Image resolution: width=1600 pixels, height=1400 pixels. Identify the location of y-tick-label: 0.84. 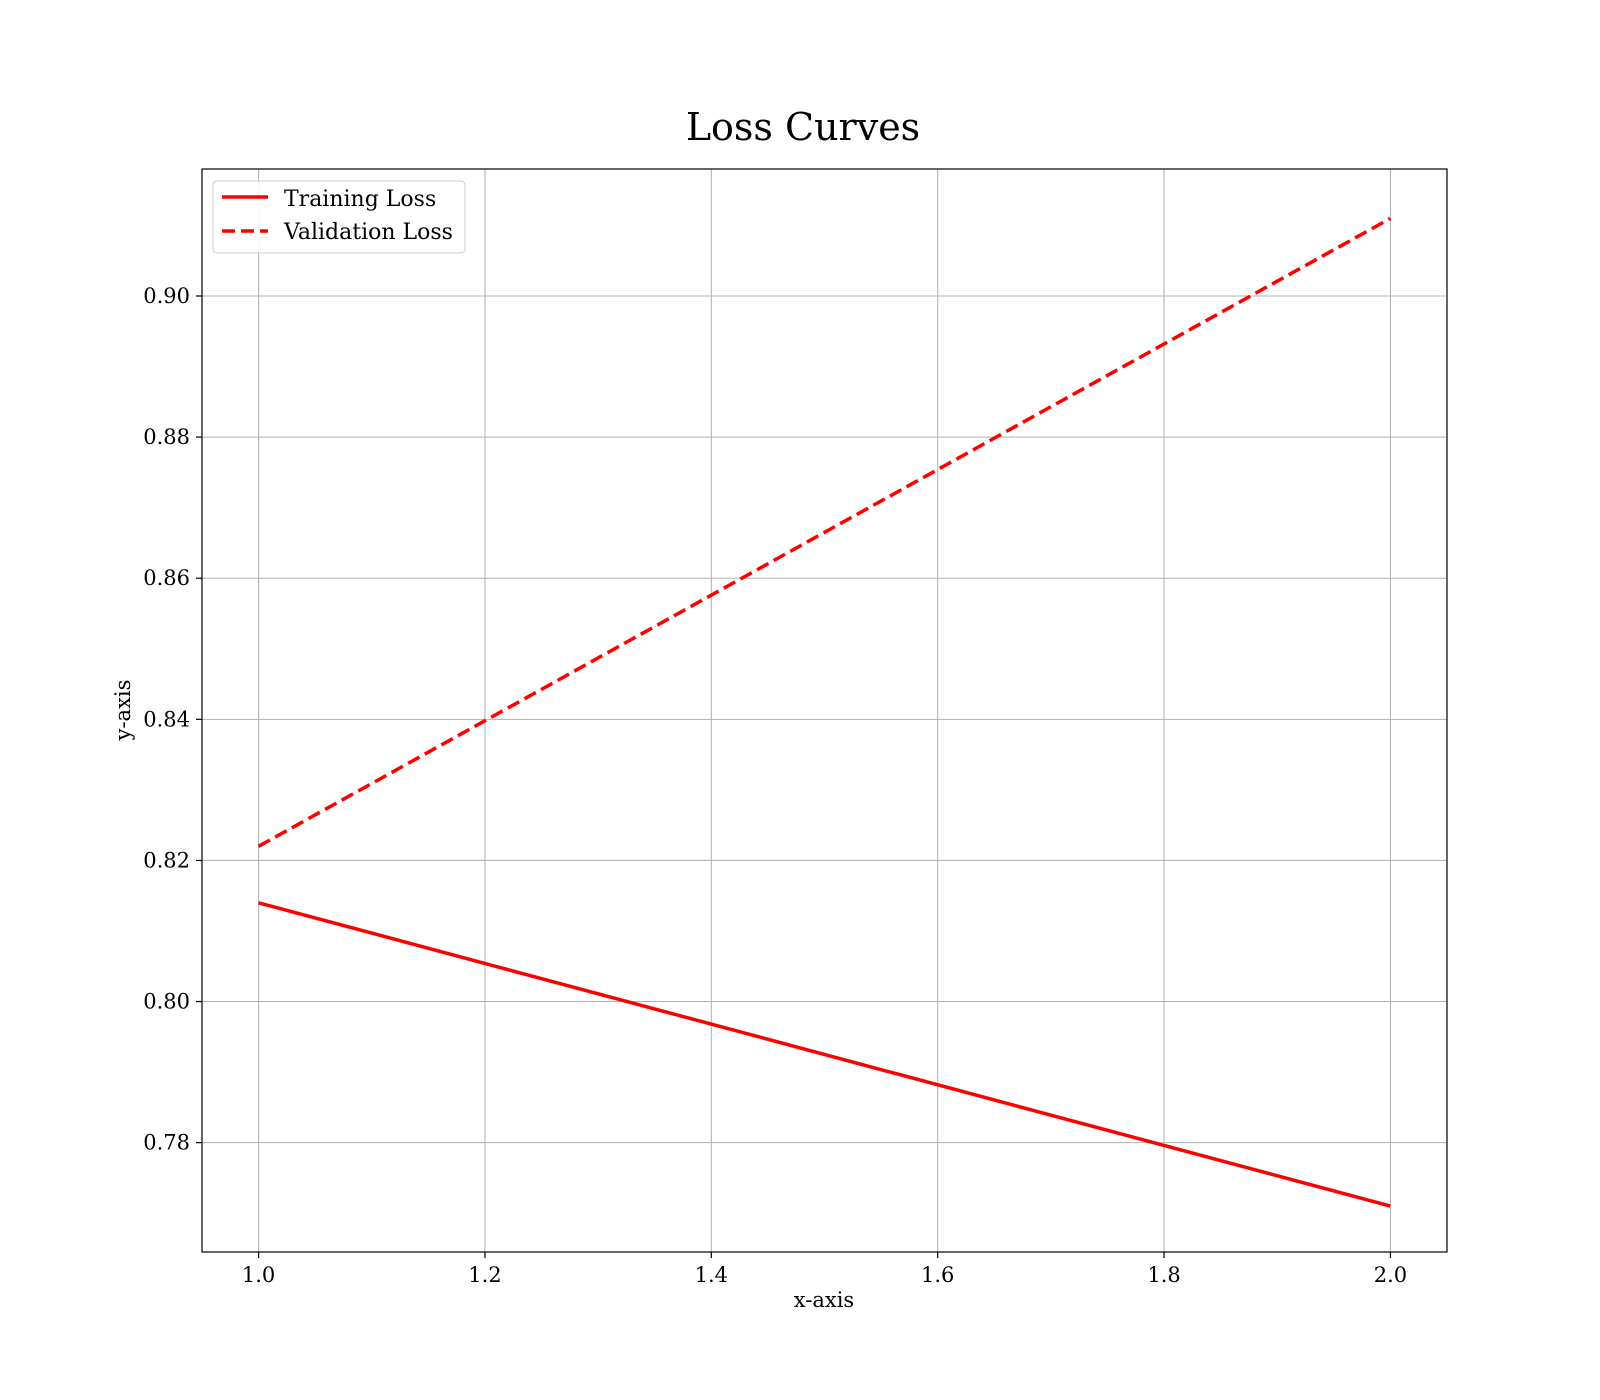
(166, 719).